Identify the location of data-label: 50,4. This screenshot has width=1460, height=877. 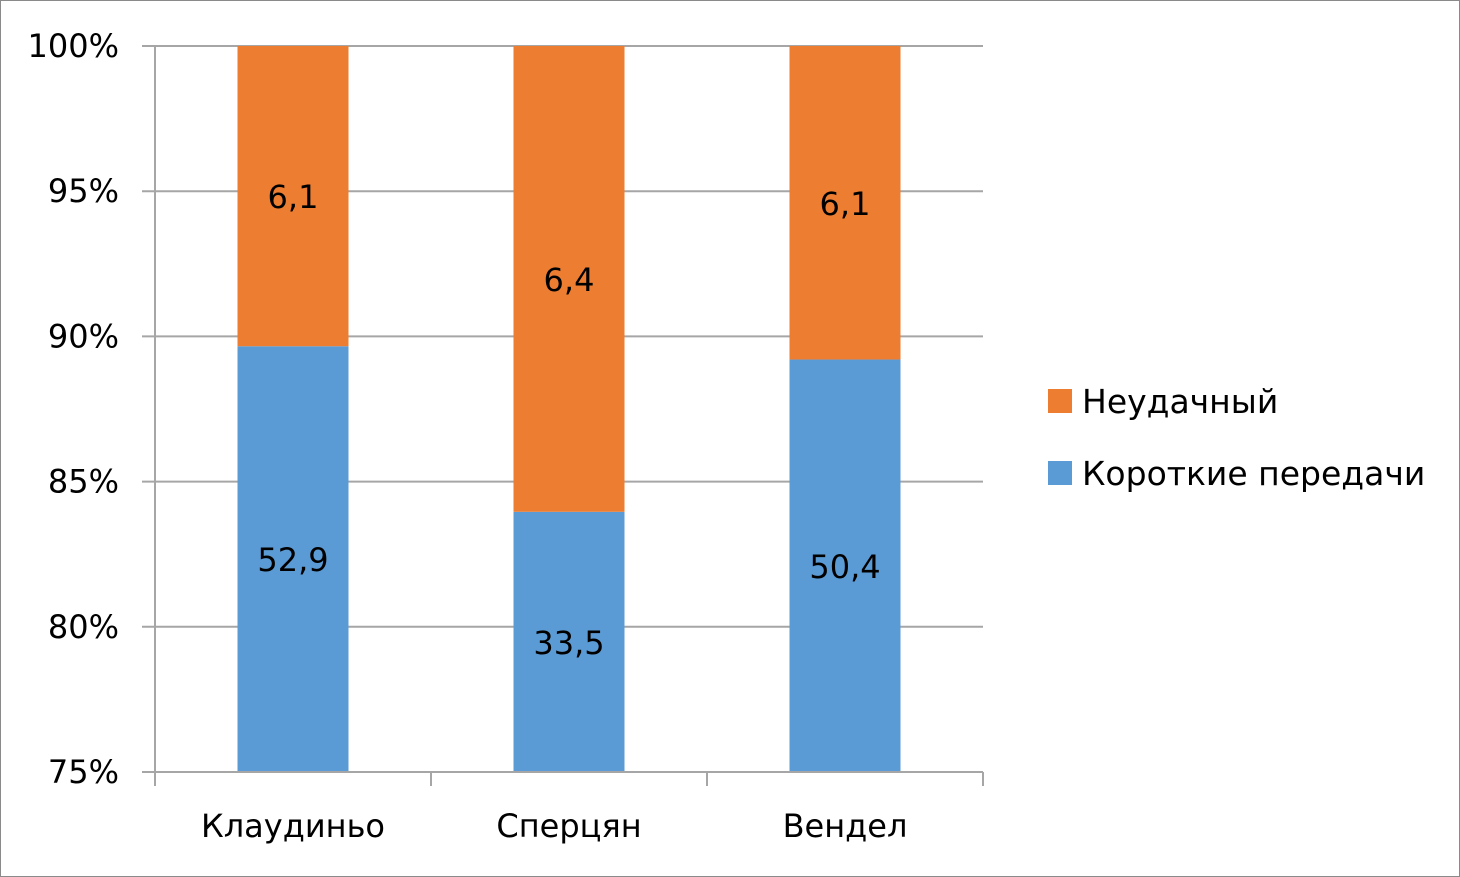
(844, 567).